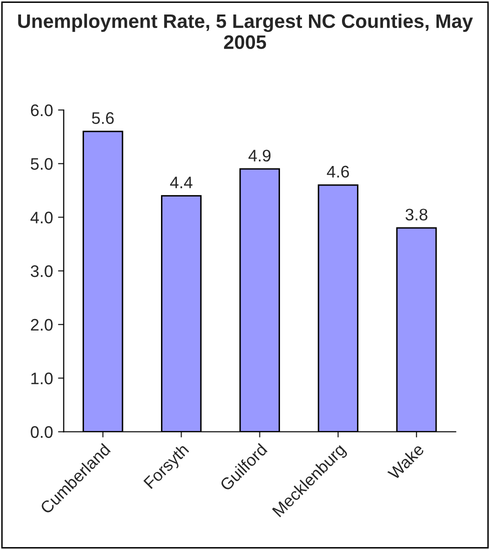 This screenshot has width=490, height=550. Describe the element at coordinates (41, 164) in the screenshot. I see `y-tick-label: 5.0` at that location.